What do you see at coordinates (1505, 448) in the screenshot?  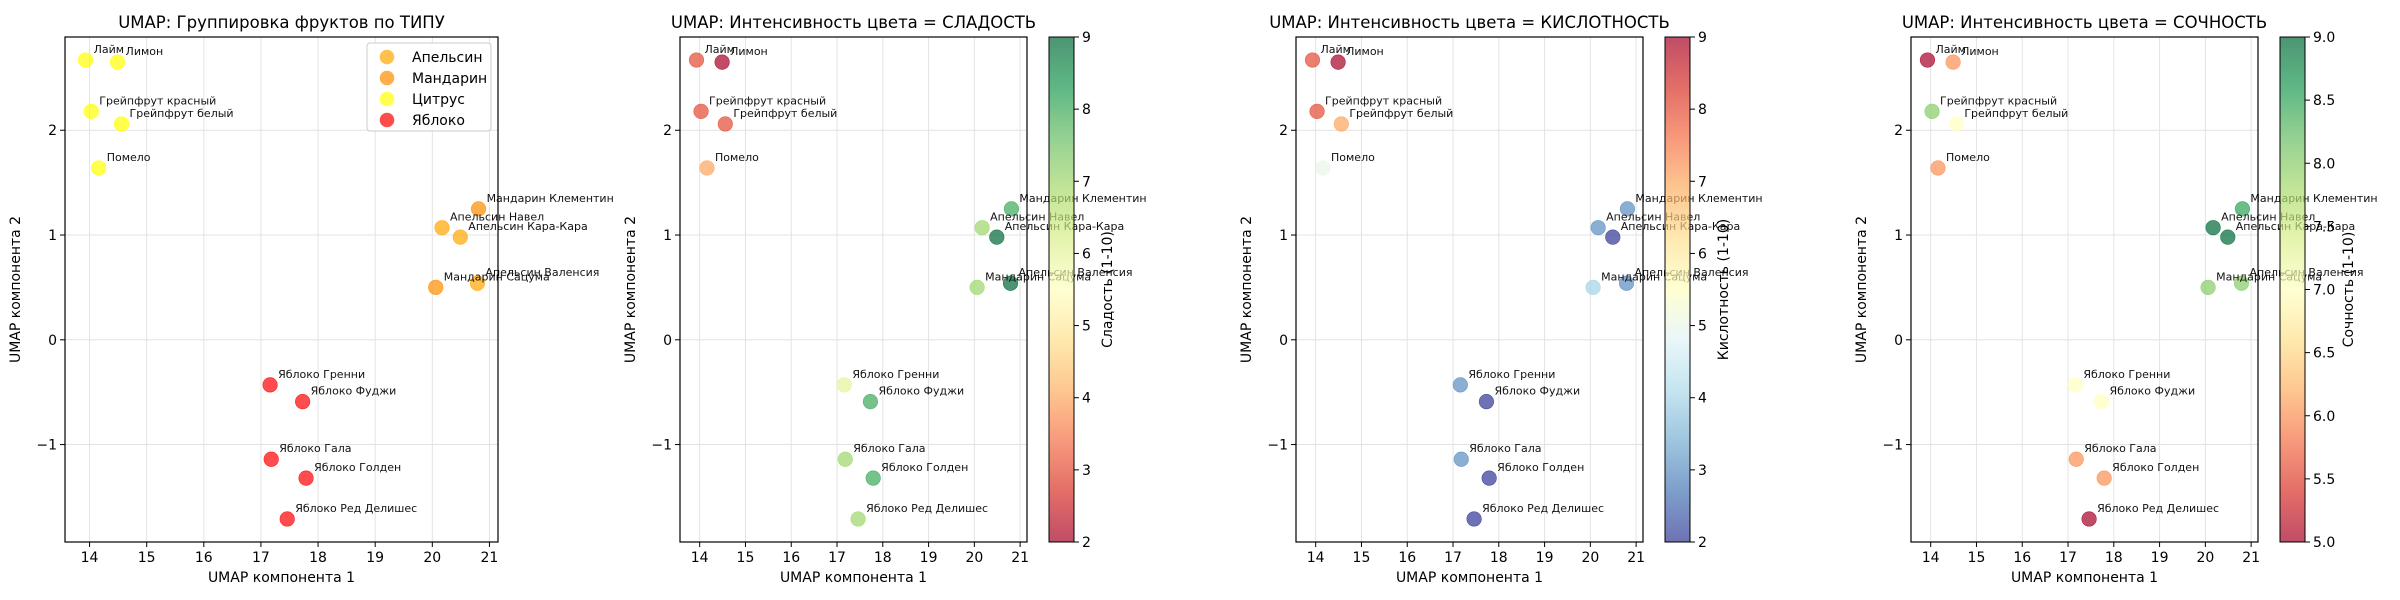 I see `point-label: Яблоко Гала` at bounding box center [1505, 448].